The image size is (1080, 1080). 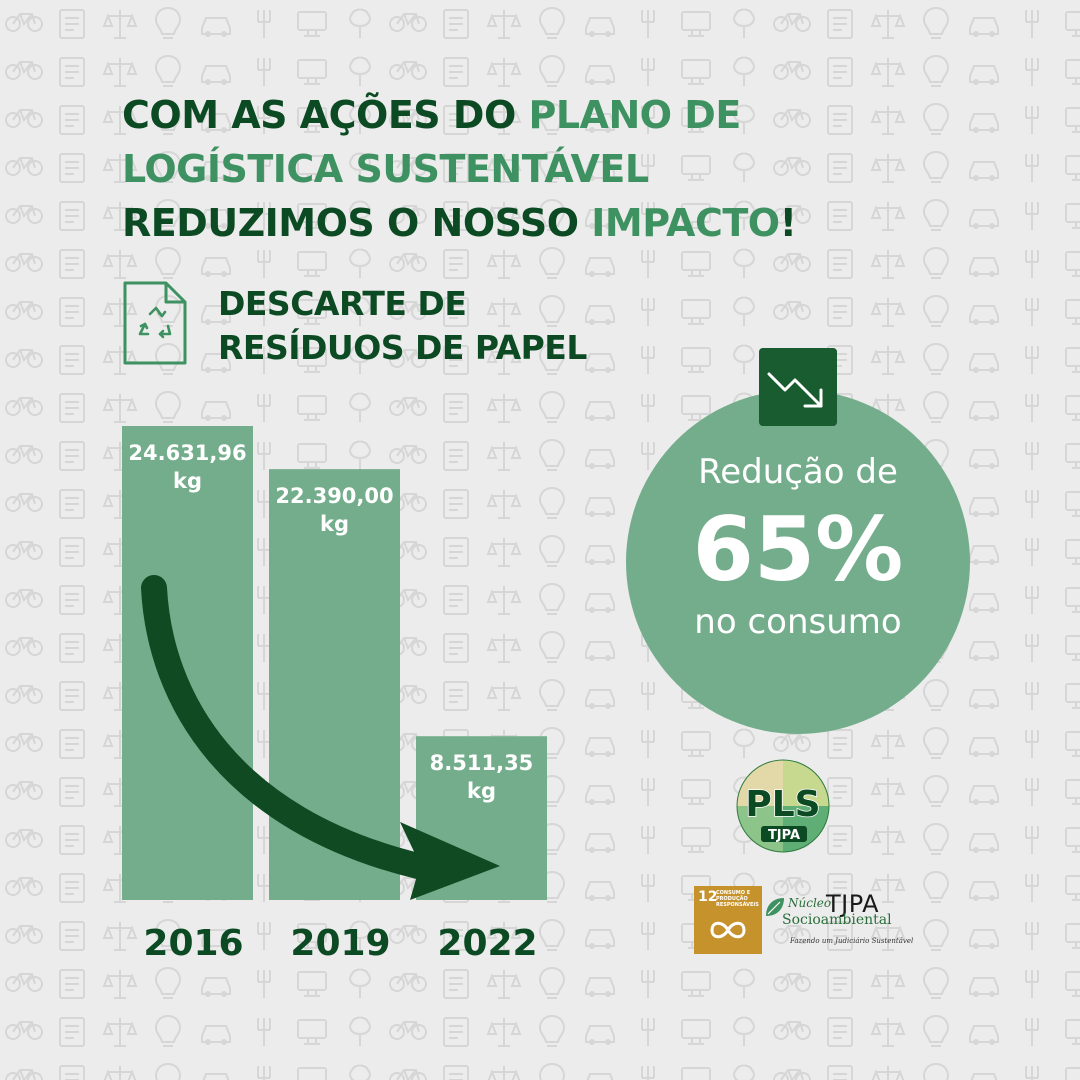 What do you see at coordinates (340, 943) in the screenshot?
I see `x-tick-label: 2019` at bounding box center [340, 943].